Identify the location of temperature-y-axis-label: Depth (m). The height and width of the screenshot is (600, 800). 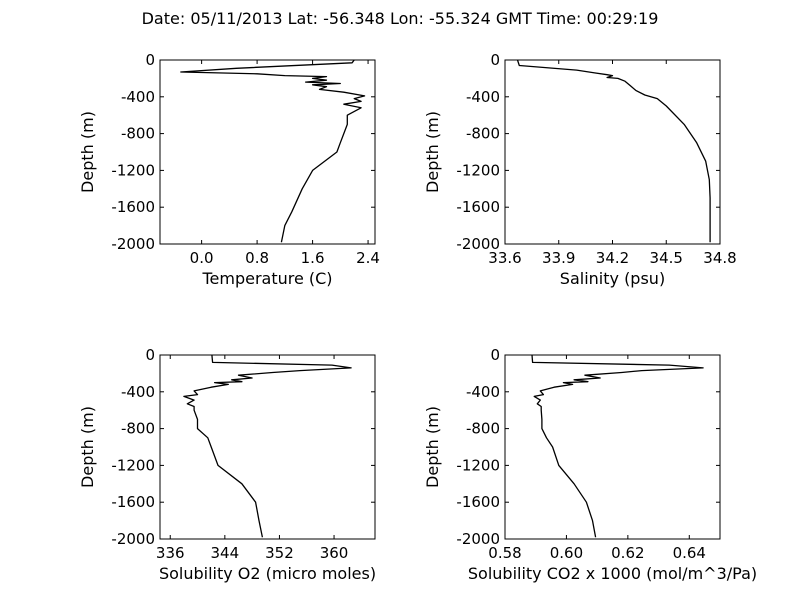
(87, 152).